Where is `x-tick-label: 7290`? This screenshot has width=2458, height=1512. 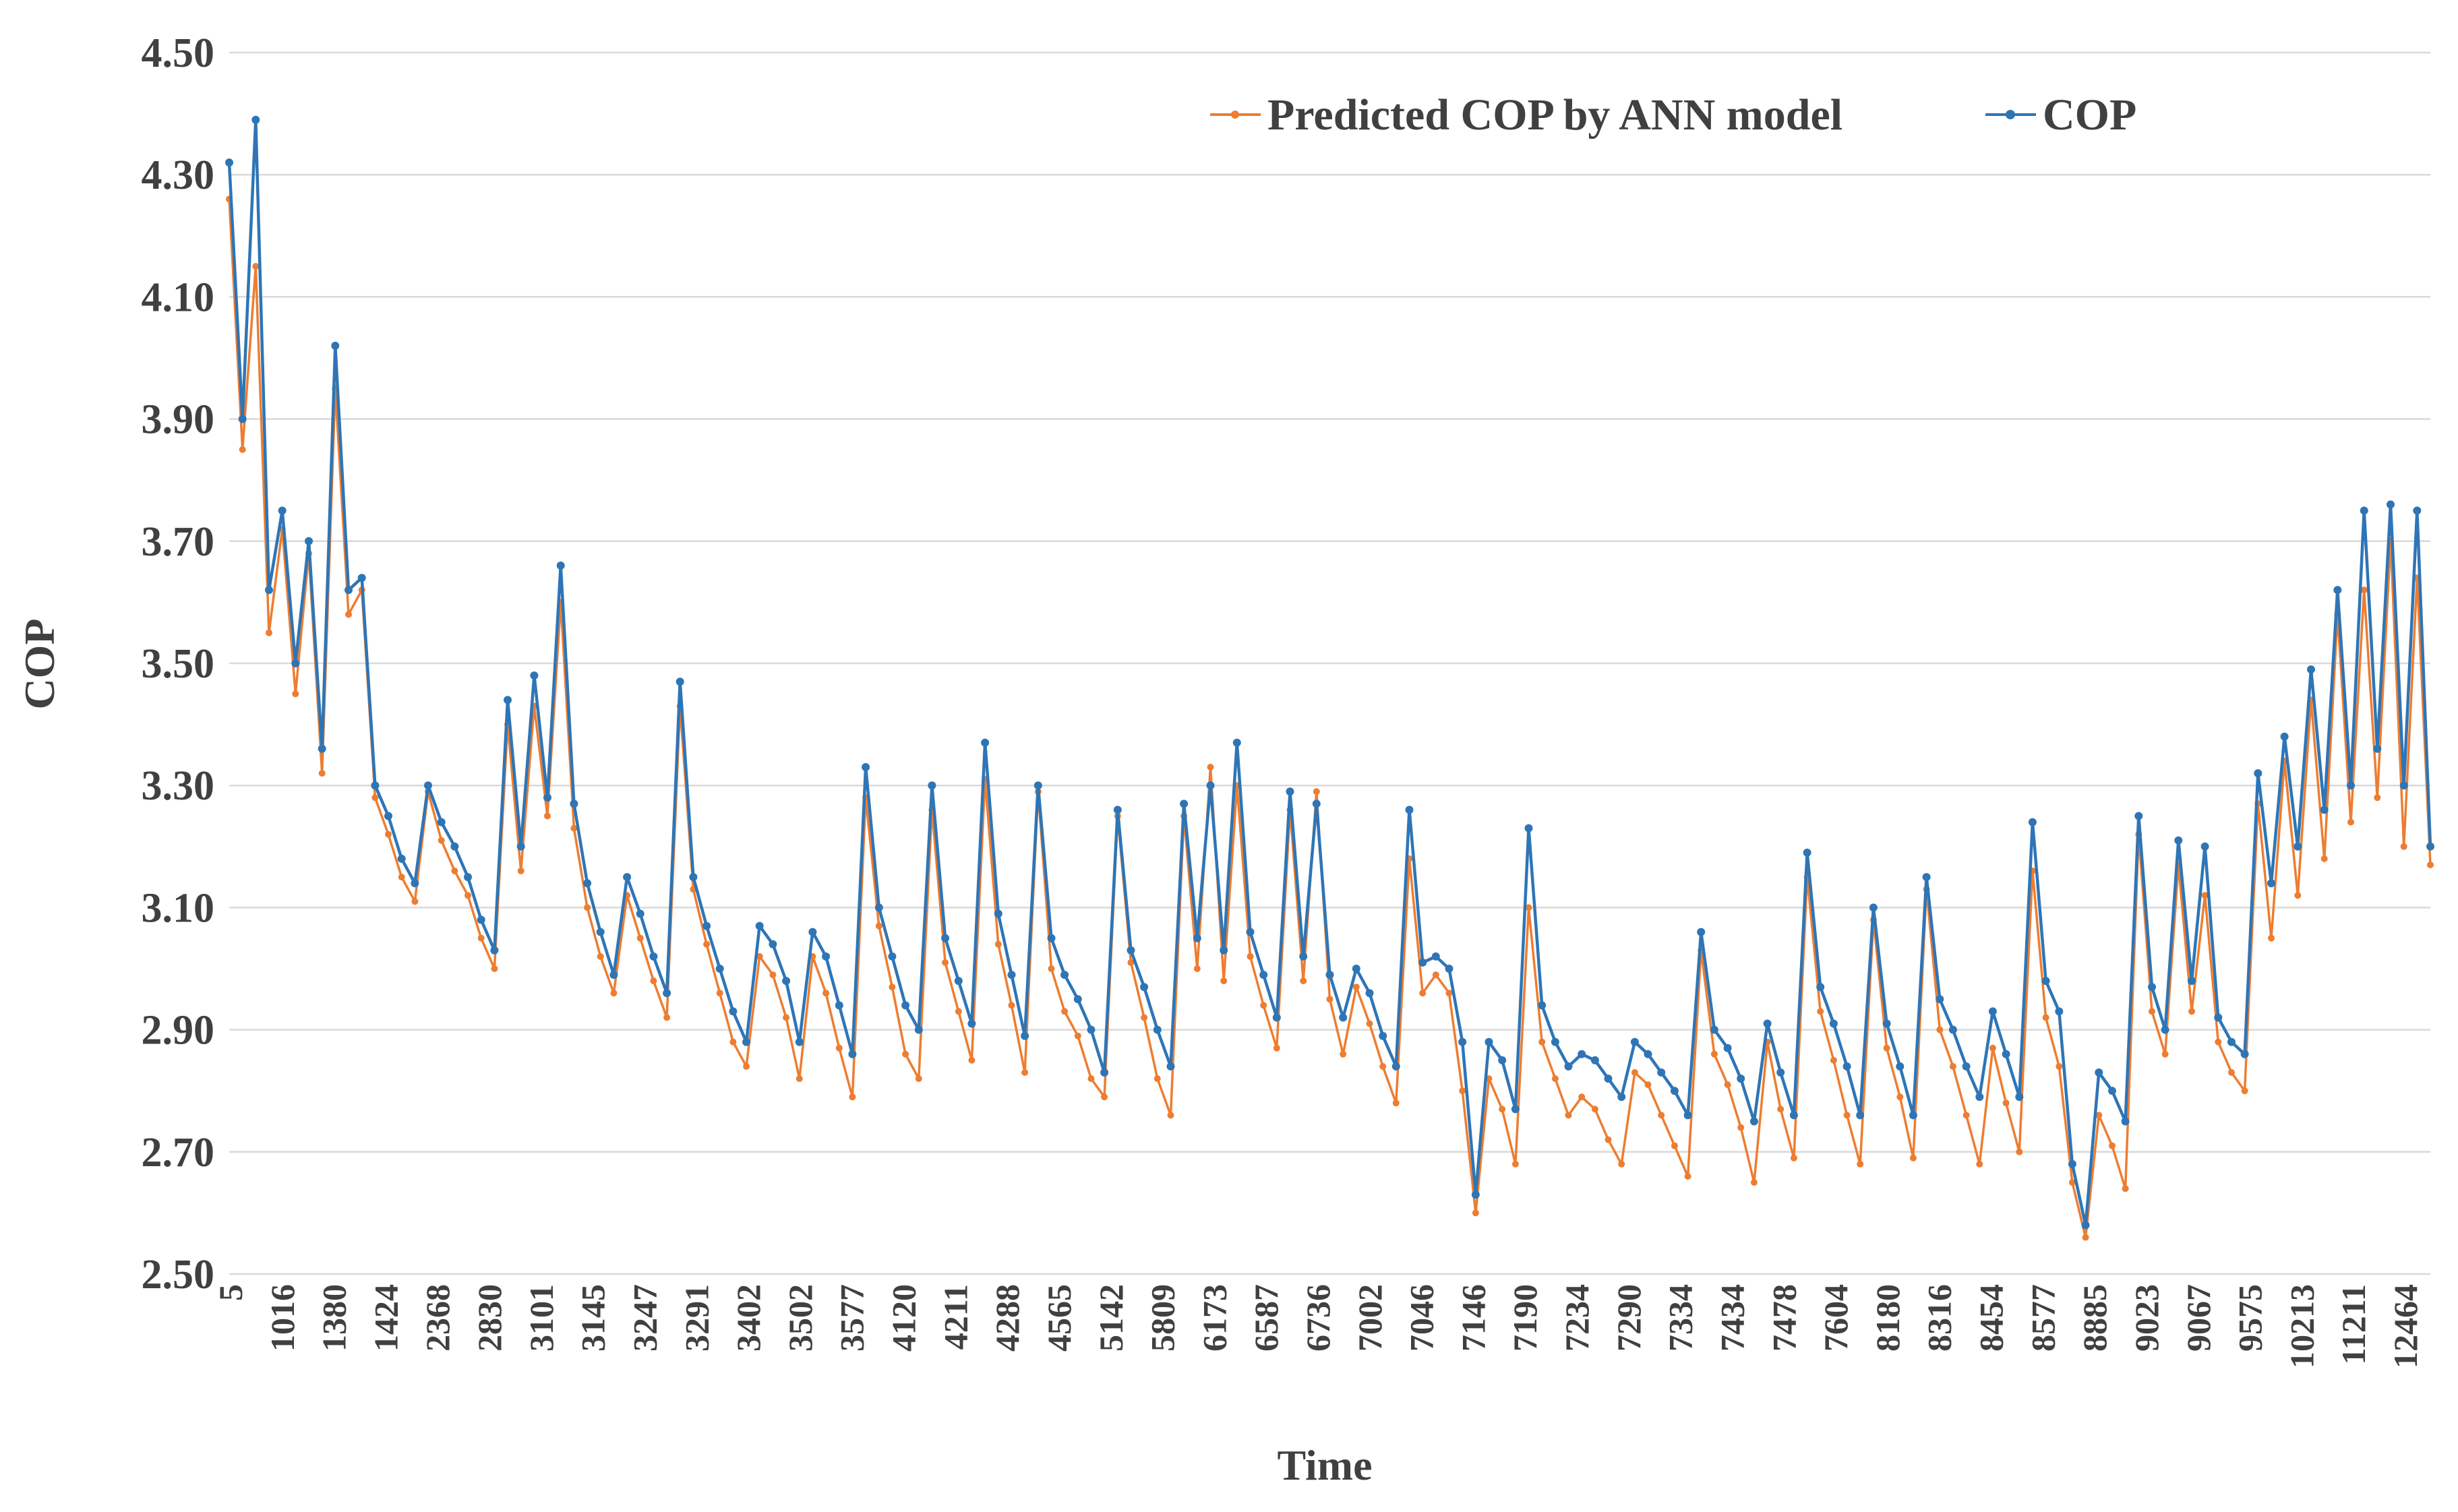 x-tick-label: 7290 is located at coordinates (1629, 1318).